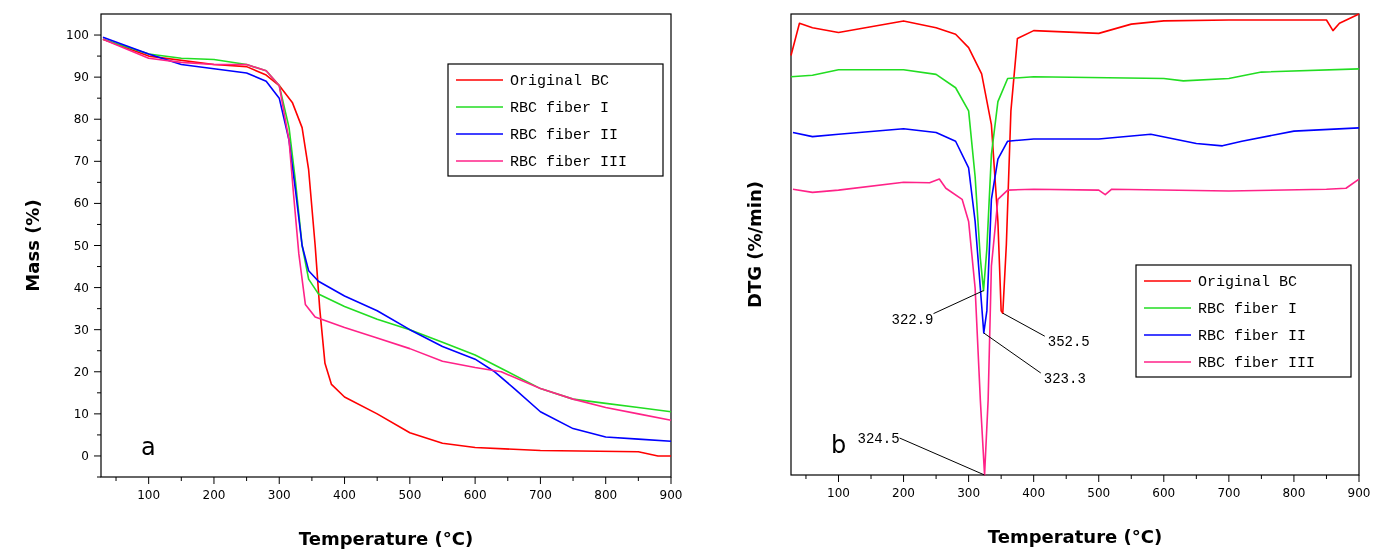 Image resolution: width=1383 pixels, height=557 pixels. I want to click on y-tick-label: 10, so click(81, 413).